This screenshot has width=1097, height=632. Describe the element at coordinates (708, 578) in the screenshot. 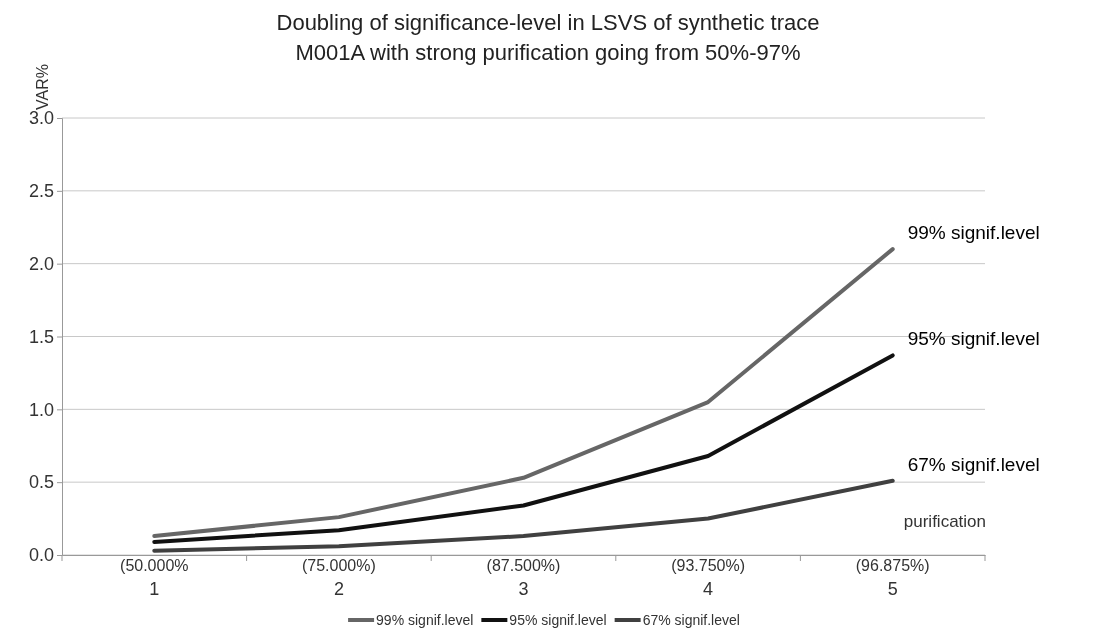

I see `x-tick-label: (93.750%) 4` at that location.